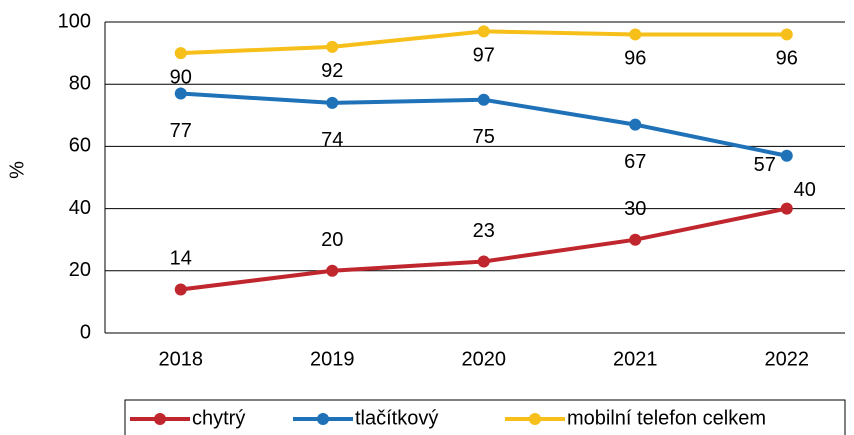  What do you see at coordinates (80, 270) in the screenshot?
I see `y-tick-label: 20` at bounding box center [80, 270].